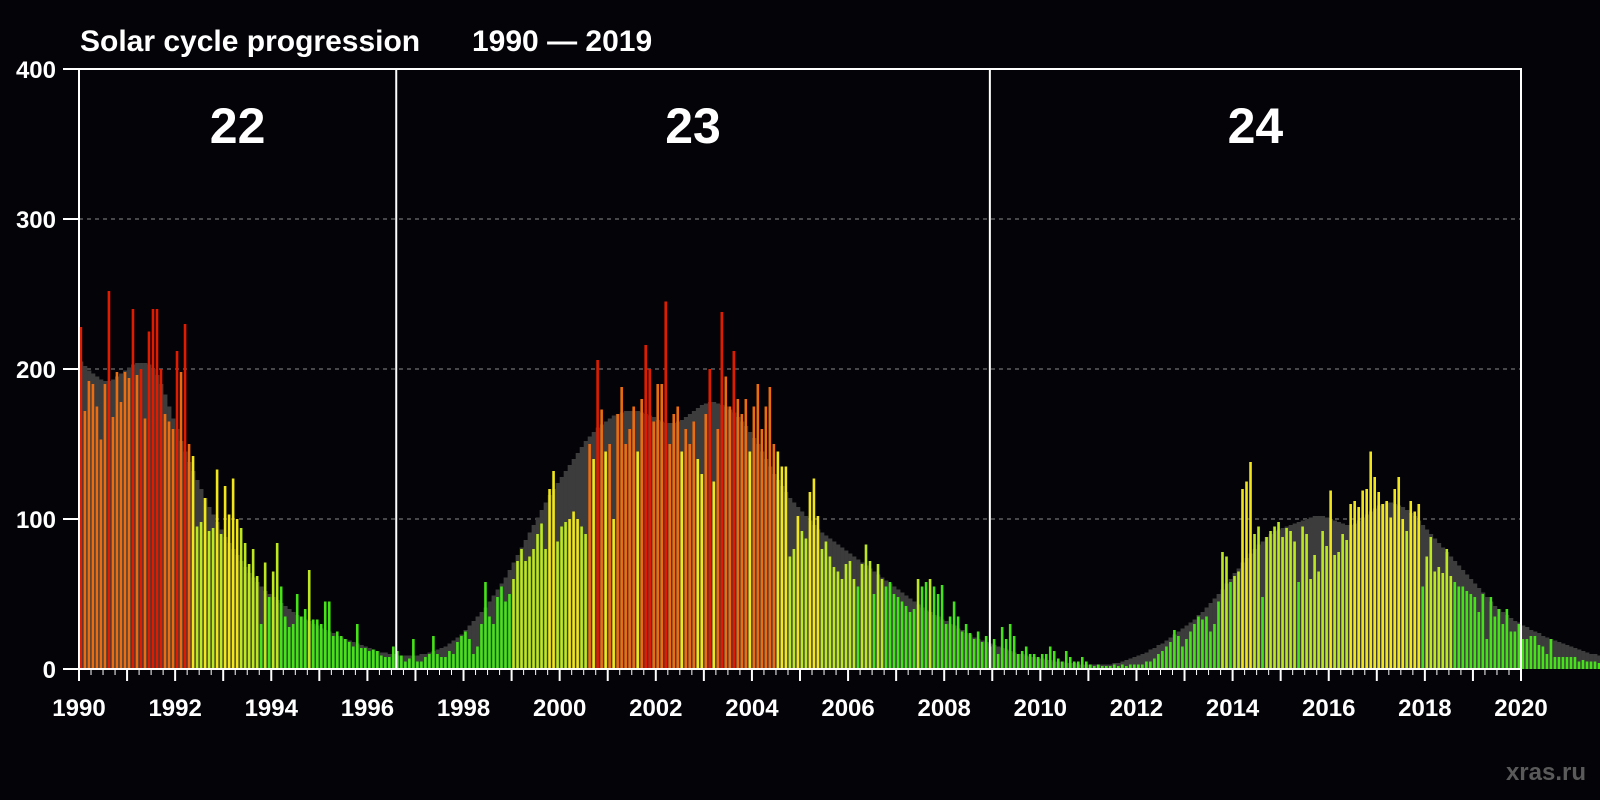 Image resolution: width=1600 pixels, height=800 pixels. I want to click on x-tick-label: 2002, so click(655, 708).